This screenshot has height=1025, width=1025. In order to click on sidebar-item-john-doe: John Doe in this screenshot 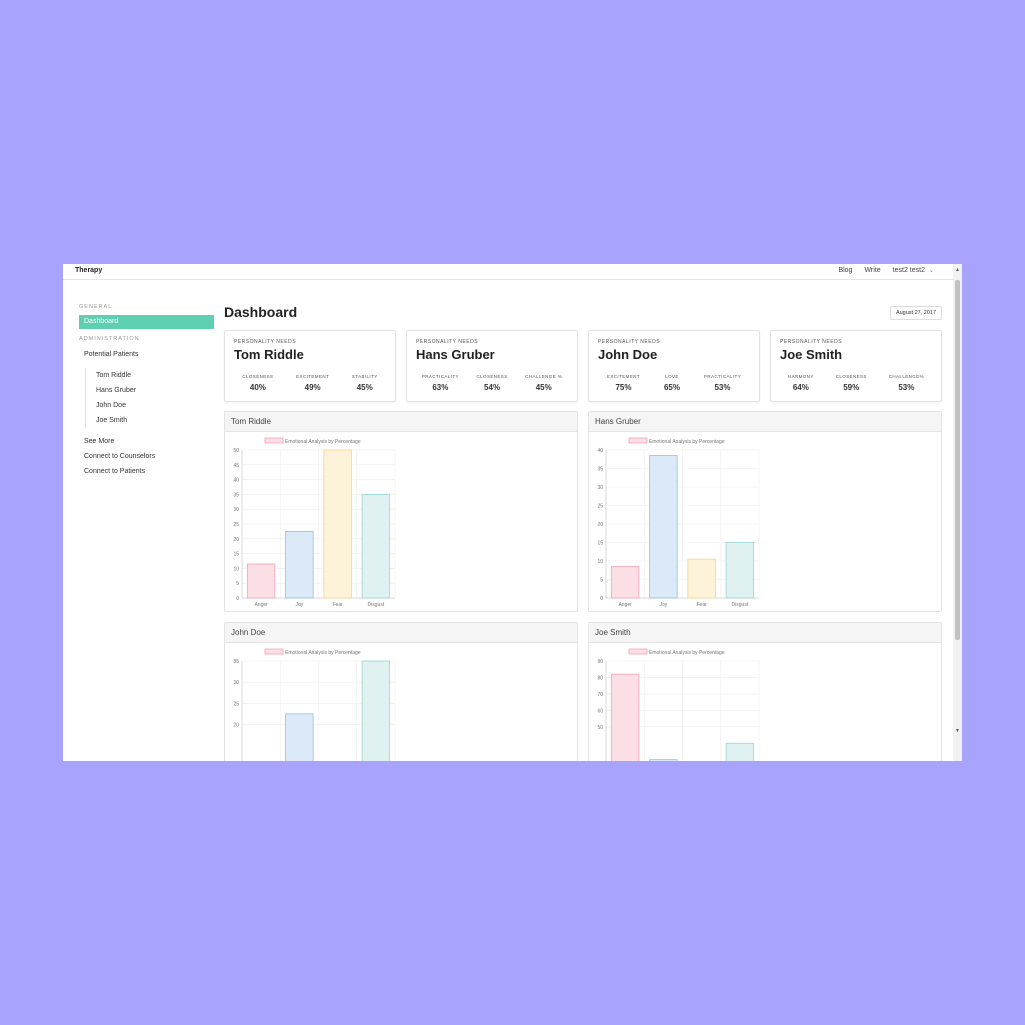, I will do `click(111, 405)`.